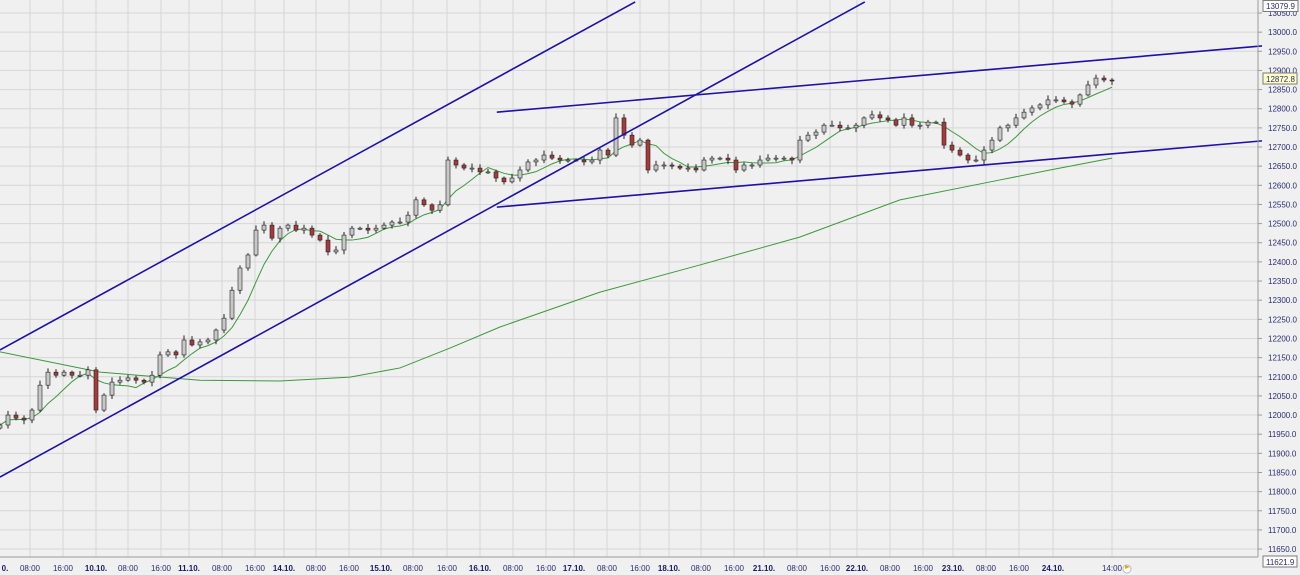 This screenshot has height=575, width=1300. I want to click on y-tick-label: 12100.0, so click(1282, 377).